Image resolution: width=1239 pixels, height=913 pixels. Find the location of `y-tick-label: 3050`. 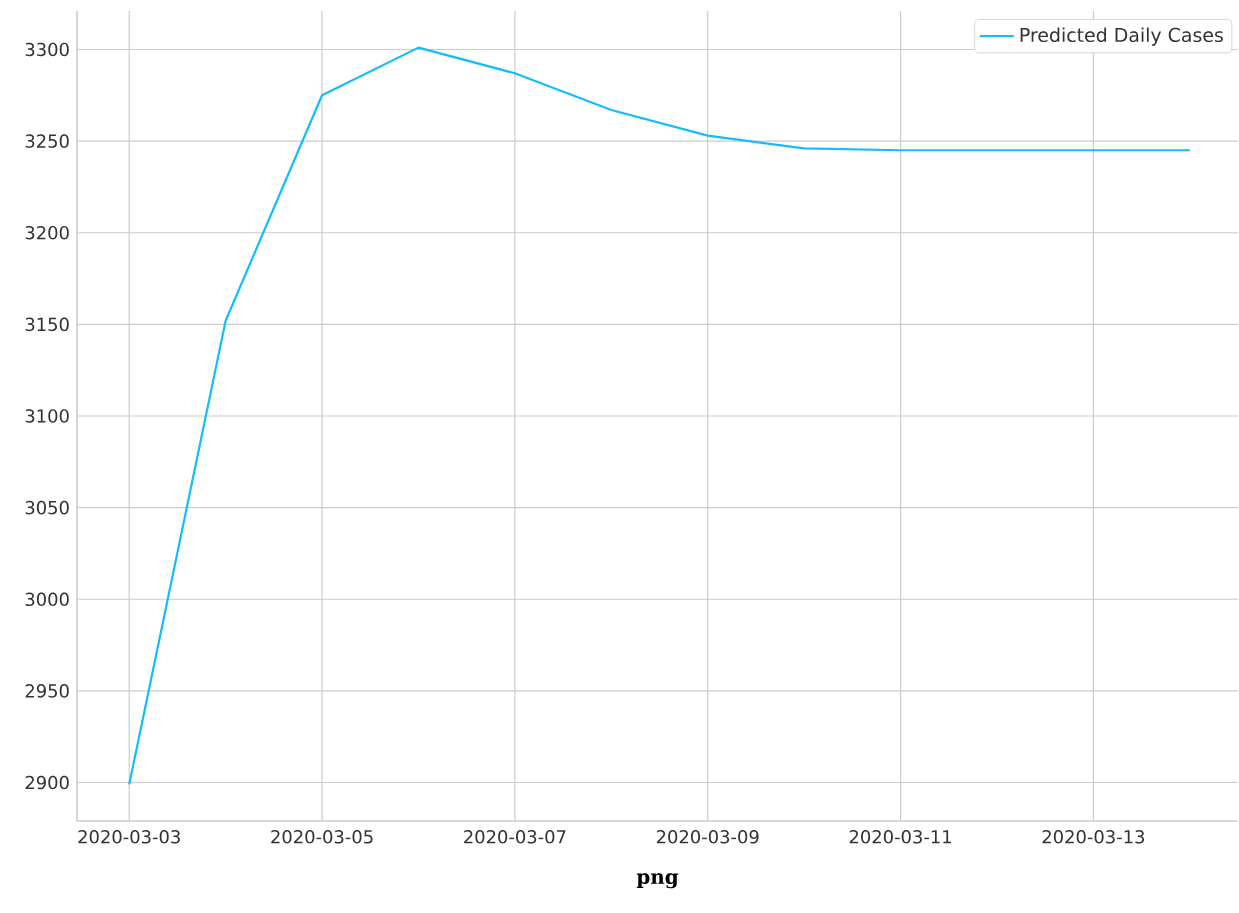

y-tick-label: 3050 is located at coordinates (47, 507).